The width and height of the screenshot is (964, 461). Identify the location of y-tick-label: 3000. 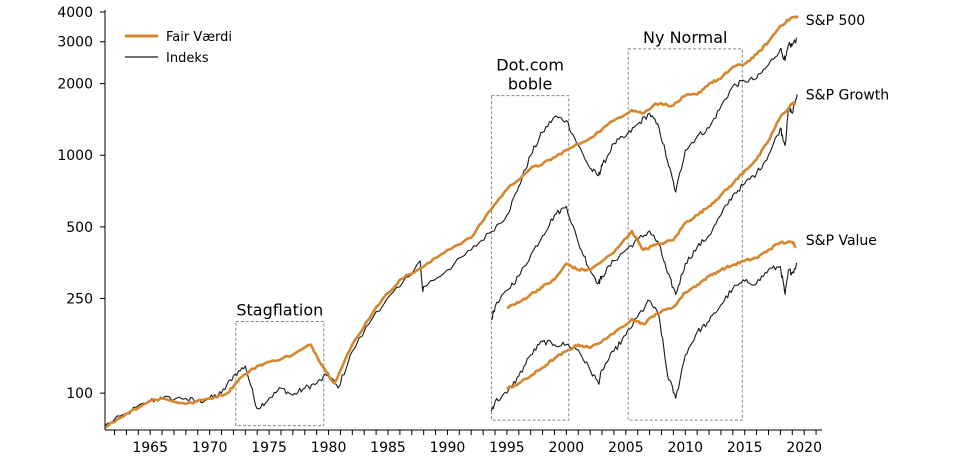
(75, 43).